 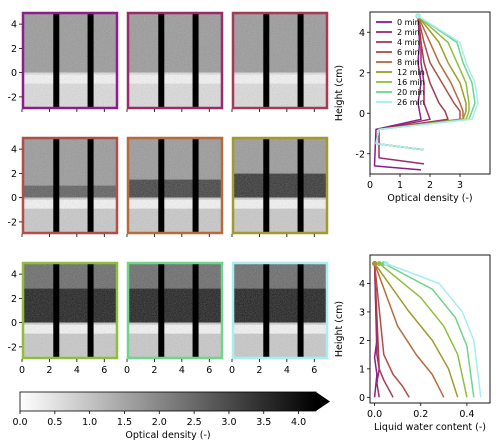 What do you see at coordinates (408, 62) in the screenshot?
I see `legend-label: 8 min` at bounding box center [408, 62].